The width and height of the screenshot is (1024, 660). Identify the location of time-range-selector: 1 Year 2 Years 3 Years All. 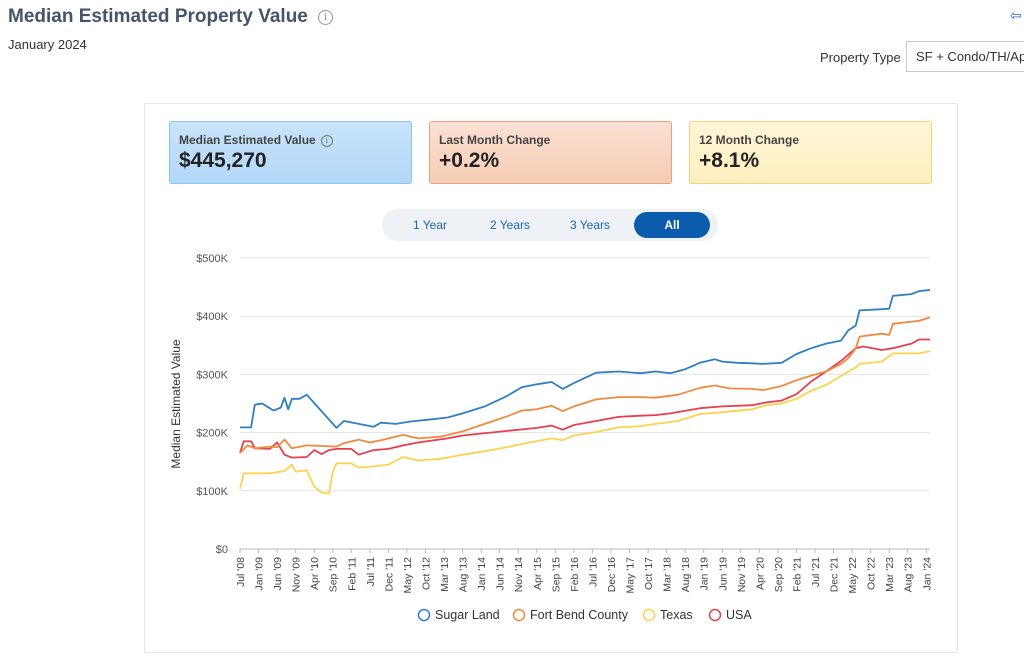
(550, 225).